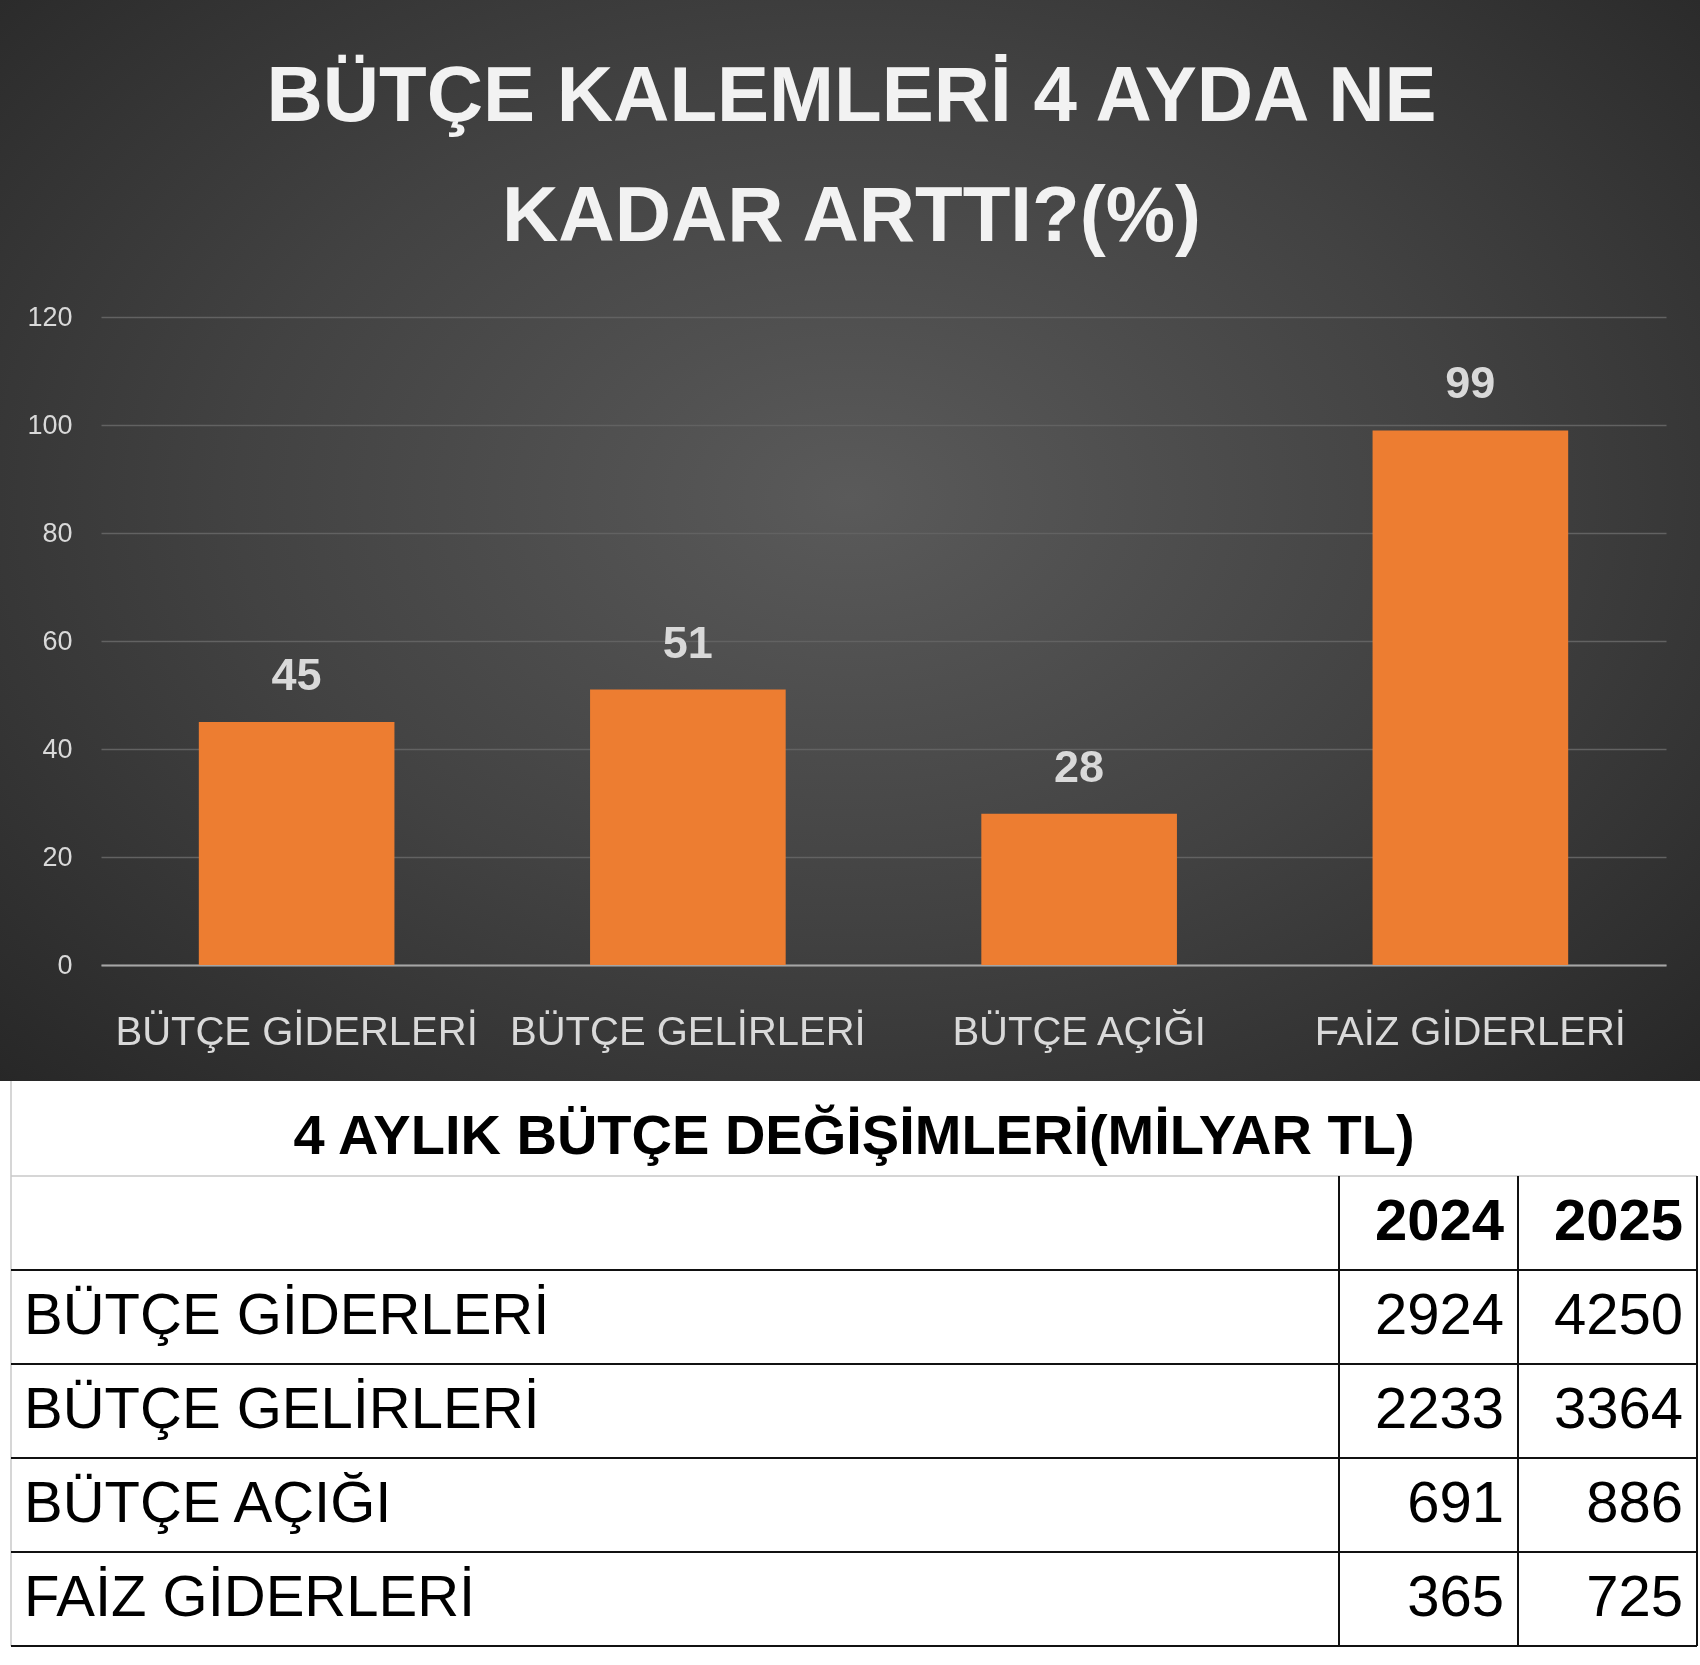 The image size is (1700, 1665). What do you see at coordinates (250, 1595) in the screenshot?
I see `category-label: FAİZ GİDERLERİ` at bounding box center [250, 1595].